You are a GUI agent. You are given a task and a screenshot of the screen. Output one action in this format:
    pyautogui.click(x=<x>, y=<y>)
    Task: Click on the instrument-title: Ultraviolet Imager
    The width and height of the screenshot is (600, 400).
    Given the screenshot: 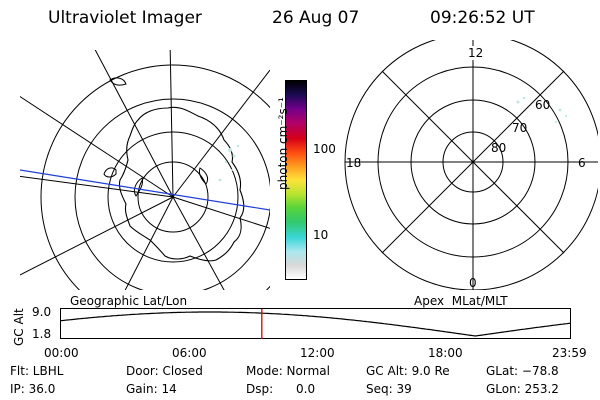 What is the action you would take?
    pyautogui.click(x=125, y=18)
    